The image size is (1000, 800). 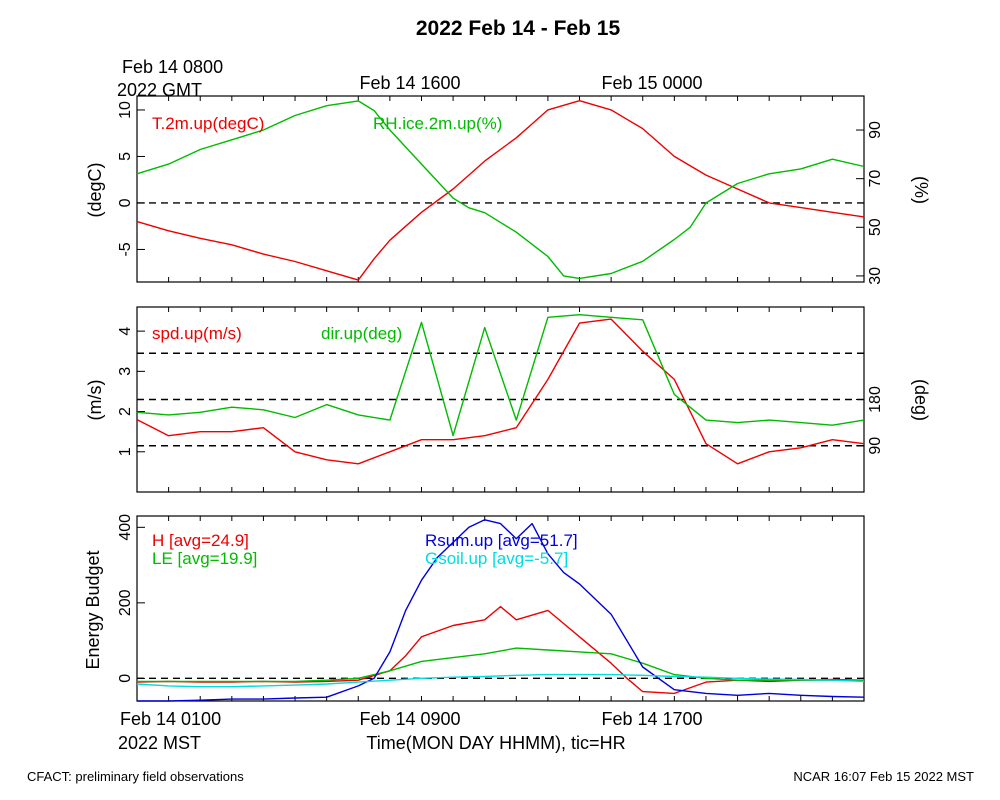 What do you see at coordinates (125, 110) in the screenshot?
I see `y-tick-label-left: 10` at bounding box center [125, 110].